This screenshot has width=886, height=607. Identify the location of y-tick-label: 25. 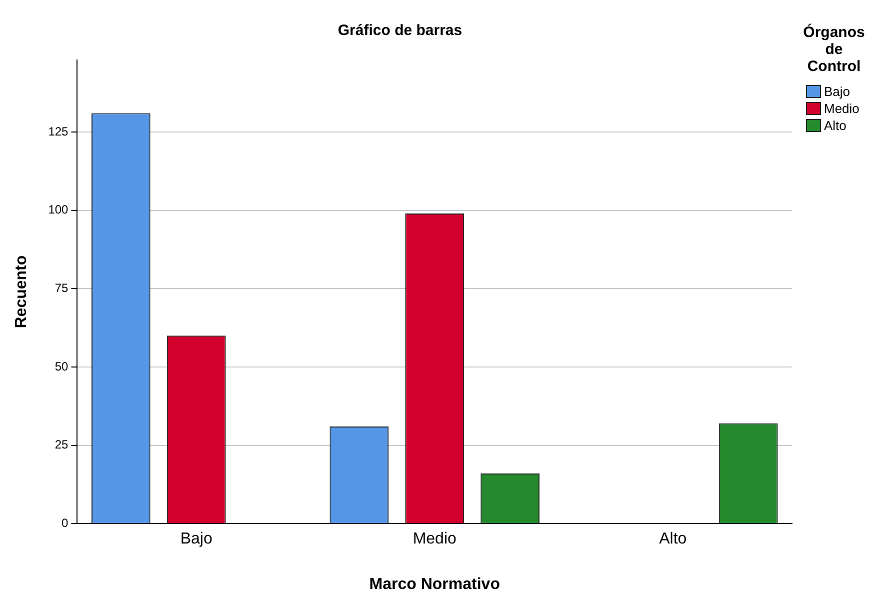
(61, 445).